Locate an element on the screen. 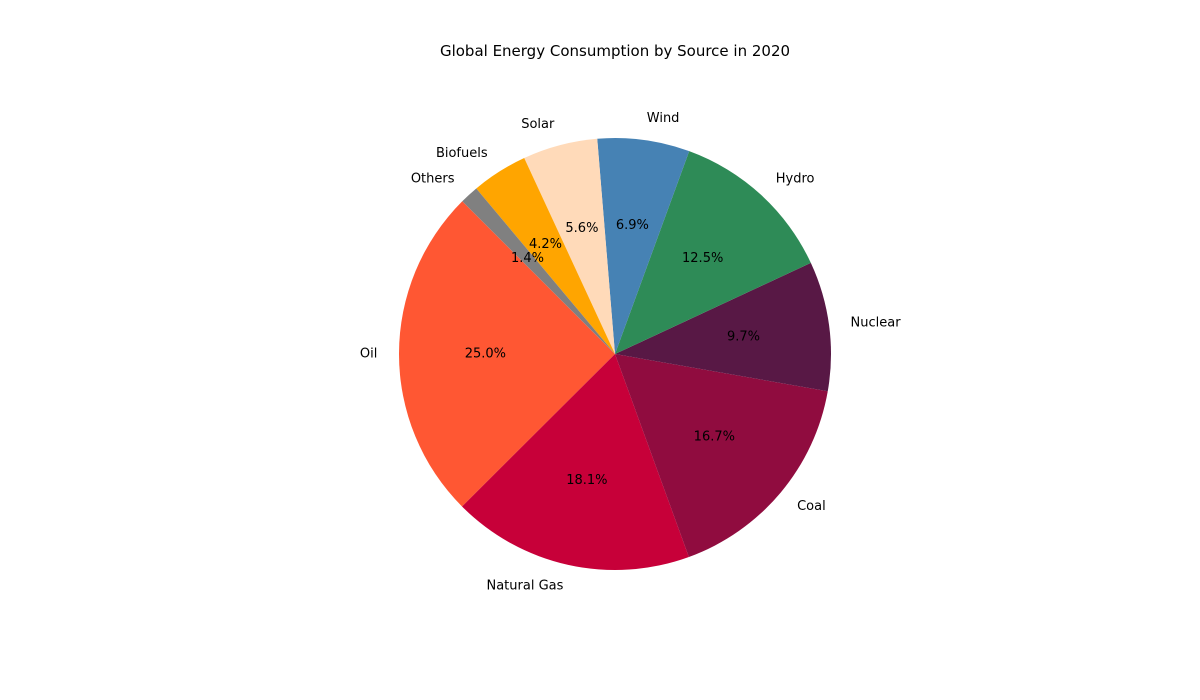 This screenshot has width=1200, height=700. slice-label-biofuels: Biofuels is located at coordinates (462, 153).